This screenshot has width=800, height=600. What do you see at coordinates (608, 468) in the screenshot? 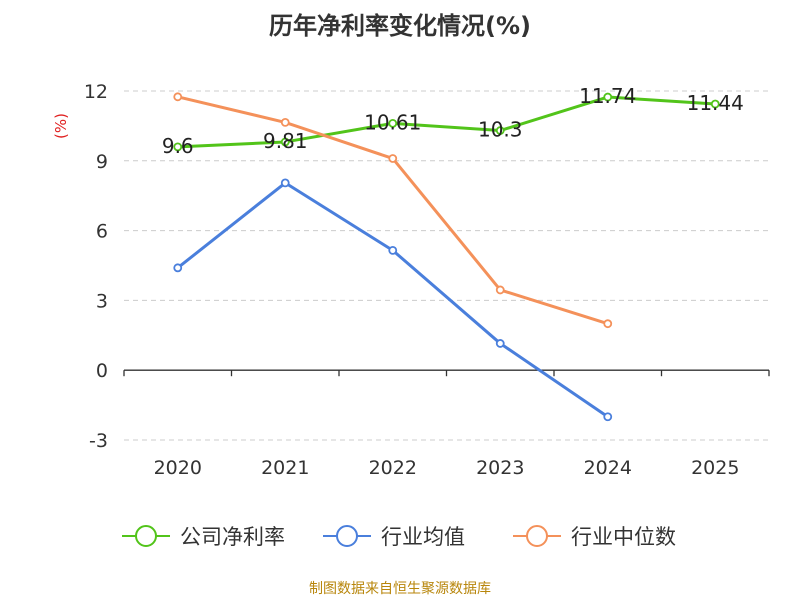
I see `x-tick-label: 2024` at bounding box center [608, 468].